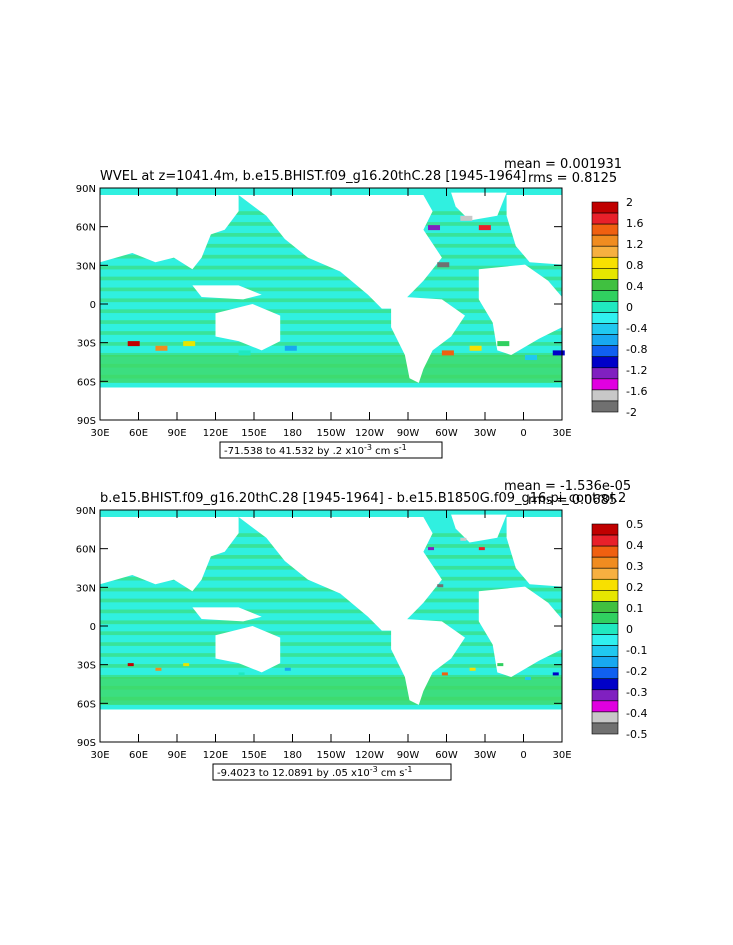  I want to click on colorbar-label: 0.3, so click(635, 566).